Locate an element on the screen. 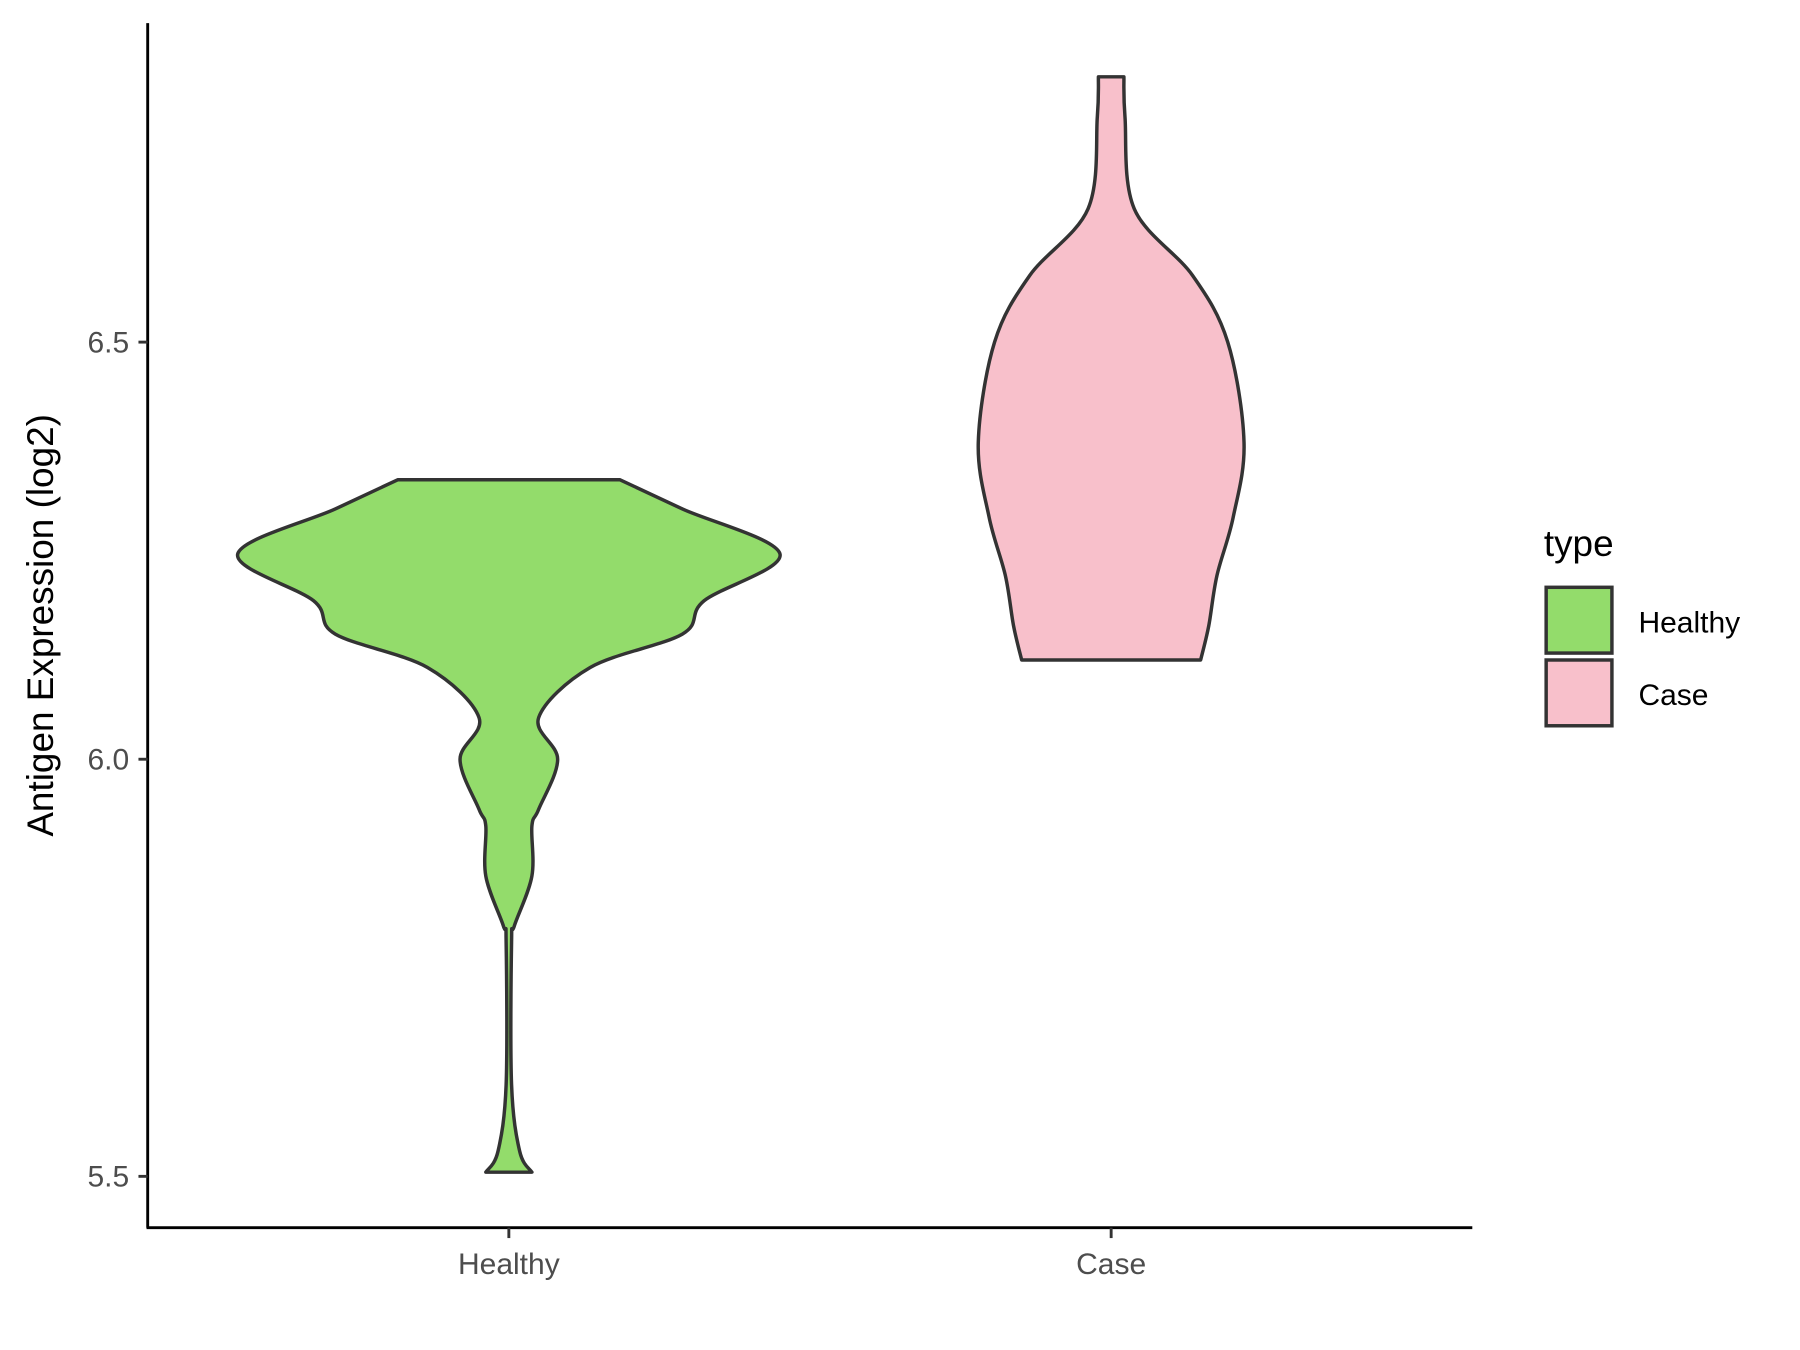 The height and width of the screenshot is (1350, 1800). y-ticks: 5.5 6.0 6.5 is located at coordinates (118, 760).